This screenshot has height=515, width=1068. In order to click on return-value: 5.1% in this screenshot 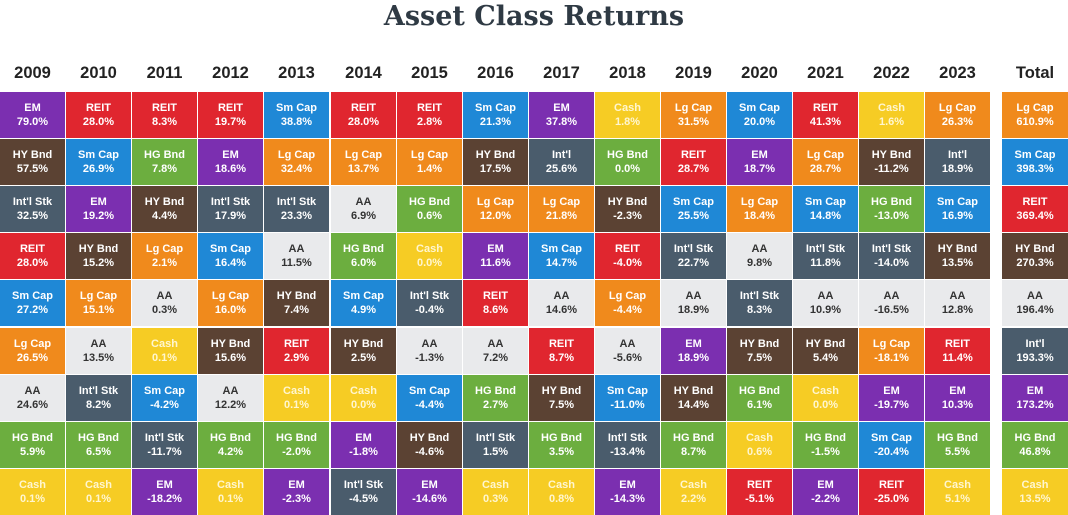, I will do `click(957, 499)`.